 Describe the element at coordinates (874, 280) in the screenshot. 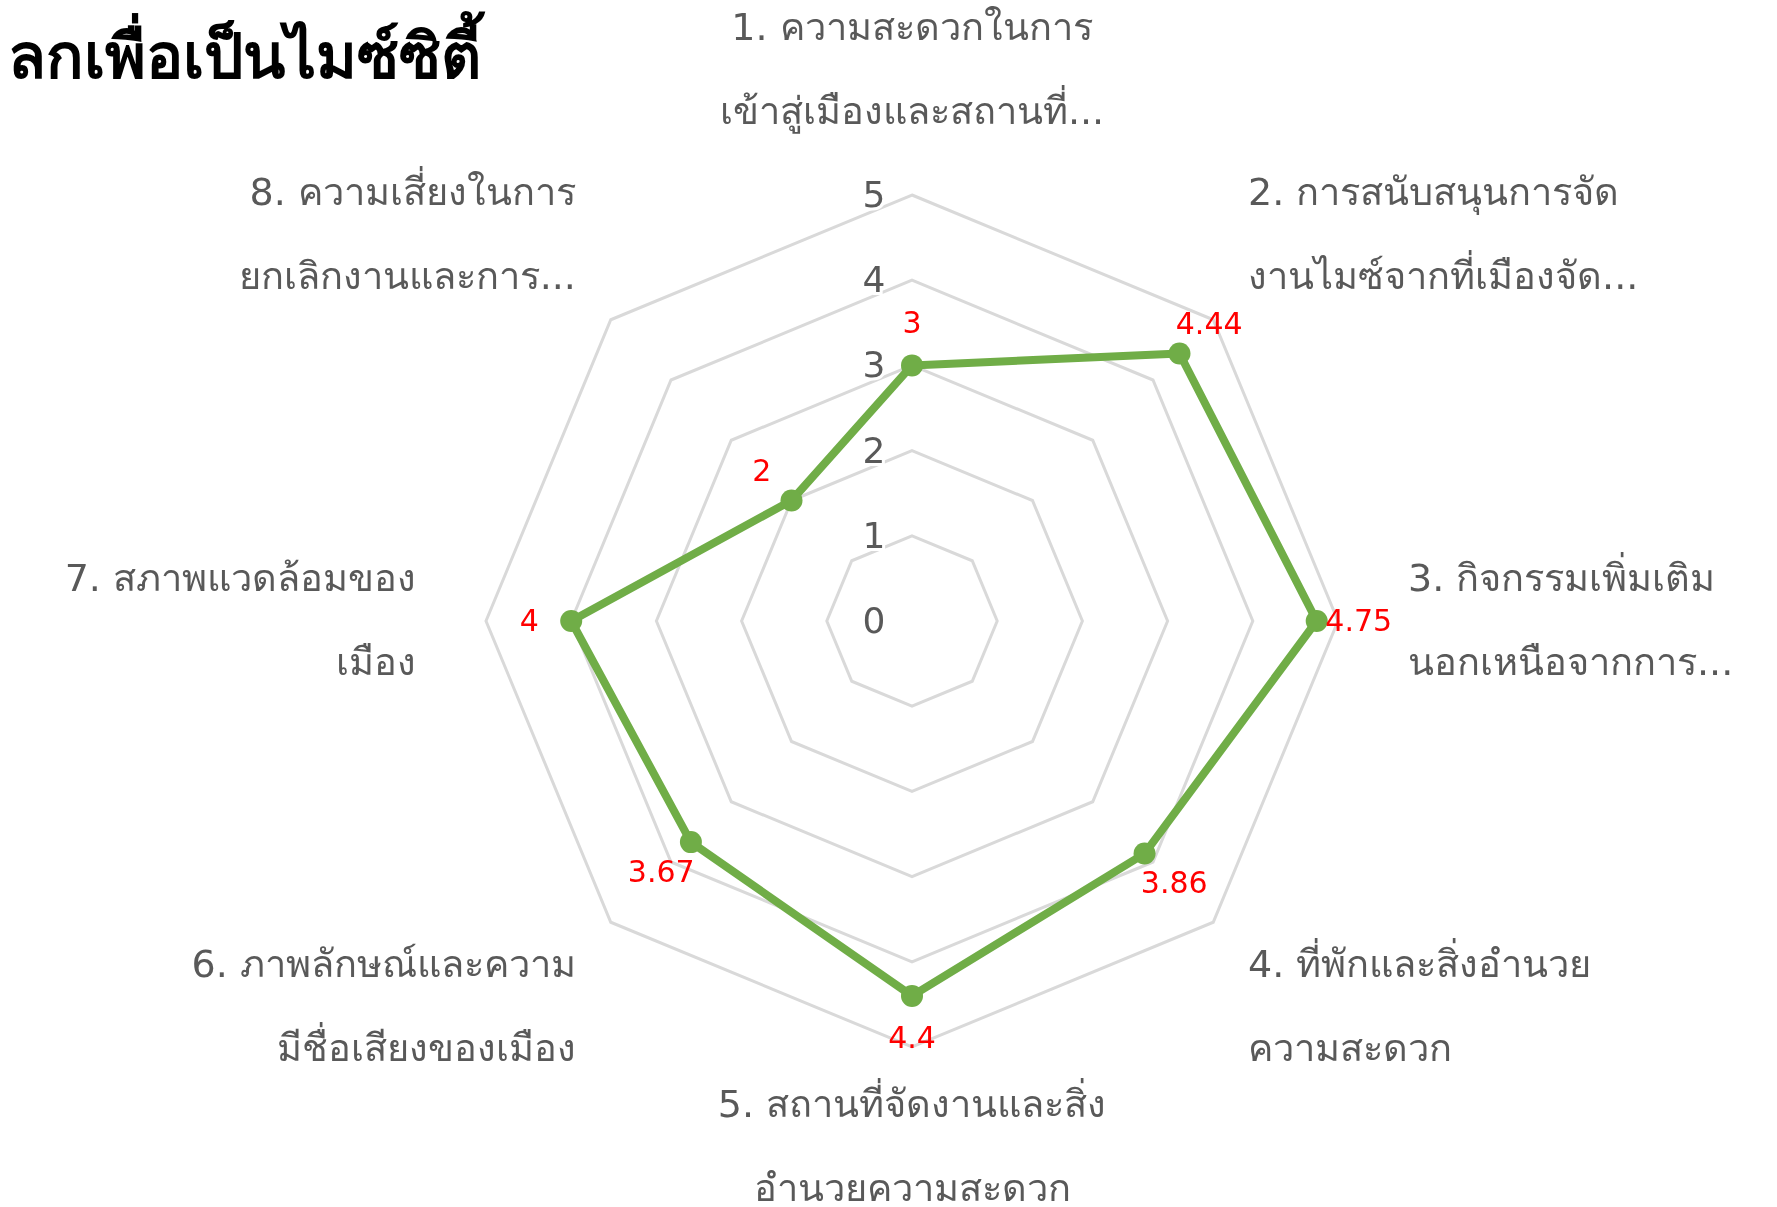

I see `y-tick-label: 4` at that location.